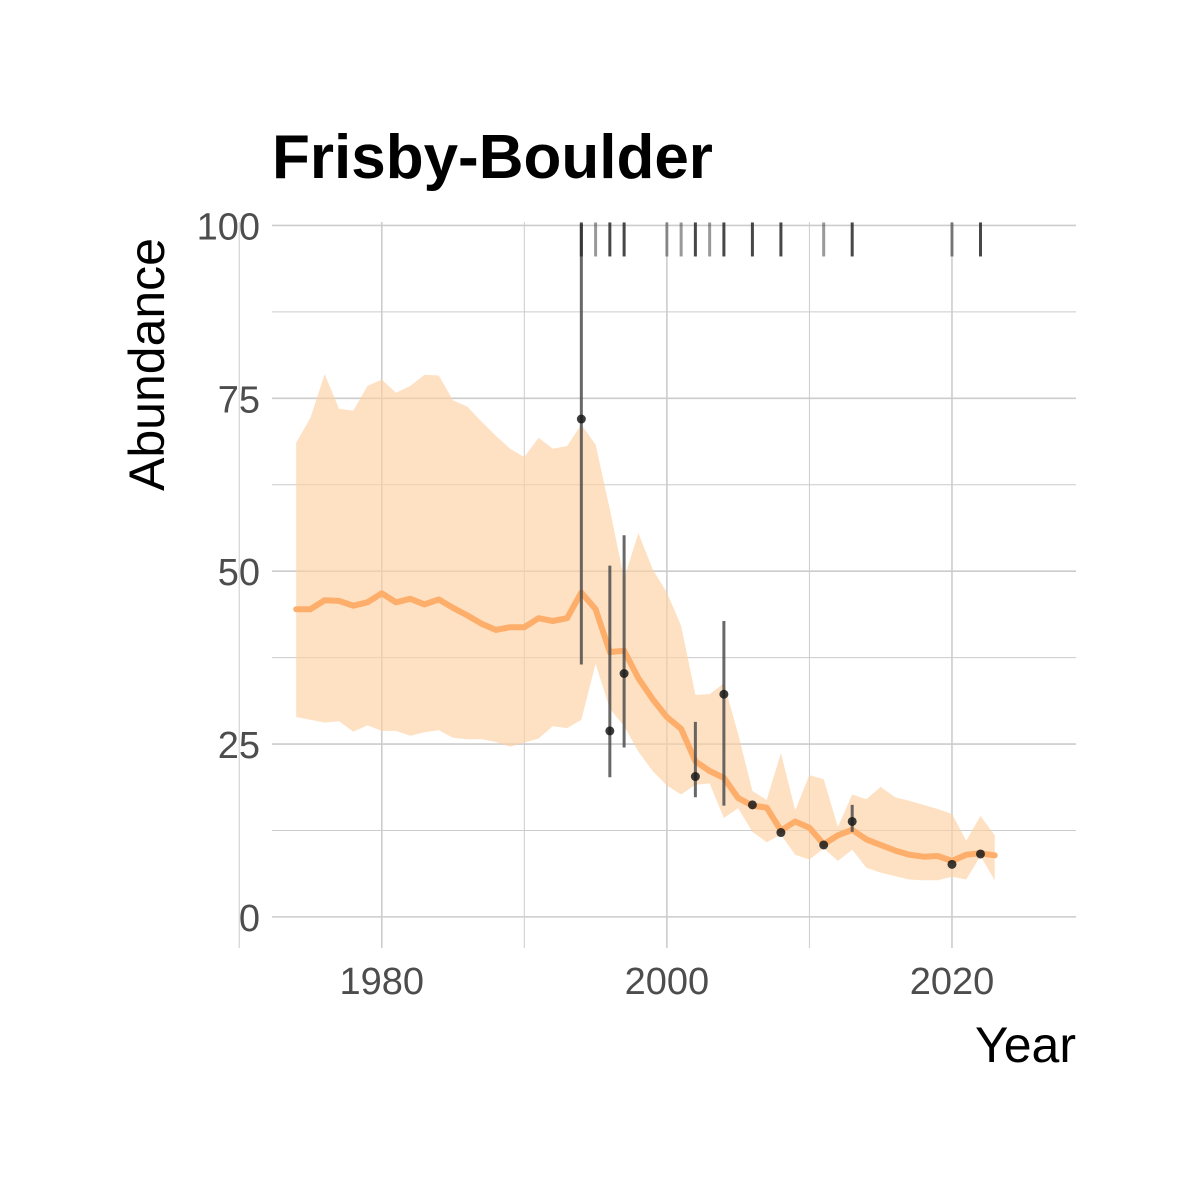  Describe the element at coordinates (667, 982) in the screenshot. I see `x-tick-label: 2000` at that location.